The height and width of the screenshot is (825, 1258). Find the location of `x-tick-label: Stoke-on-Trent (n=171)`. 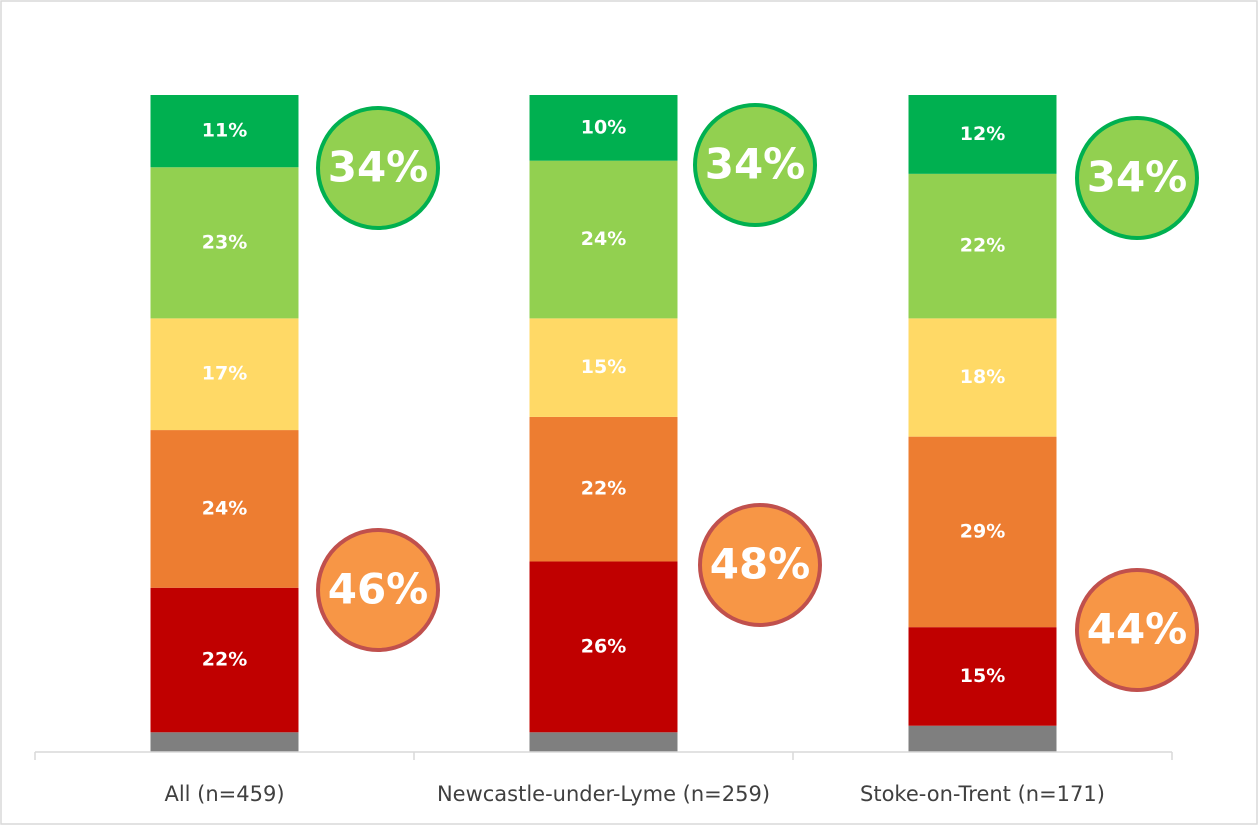

x-tick-label: Stoke-on-Trent (n=171) is located at coordinates (982, 794).